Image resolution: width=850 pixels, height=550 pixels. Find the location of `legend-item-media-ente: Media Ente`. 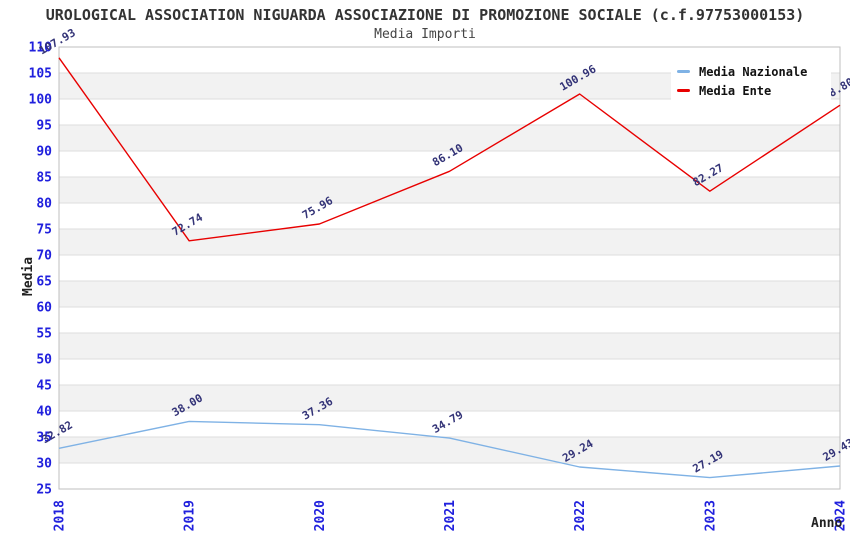

legend-item-media-ente: Media Ente is located at coordinates (751, 90).